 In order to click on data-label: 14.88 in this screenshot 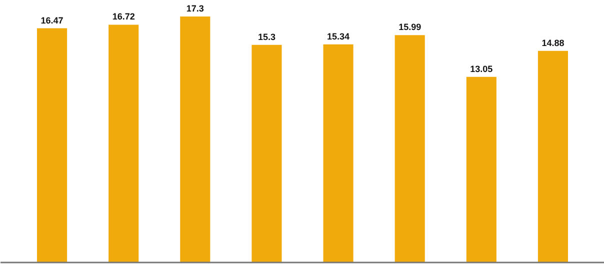, I will do `click(553, 43)`.